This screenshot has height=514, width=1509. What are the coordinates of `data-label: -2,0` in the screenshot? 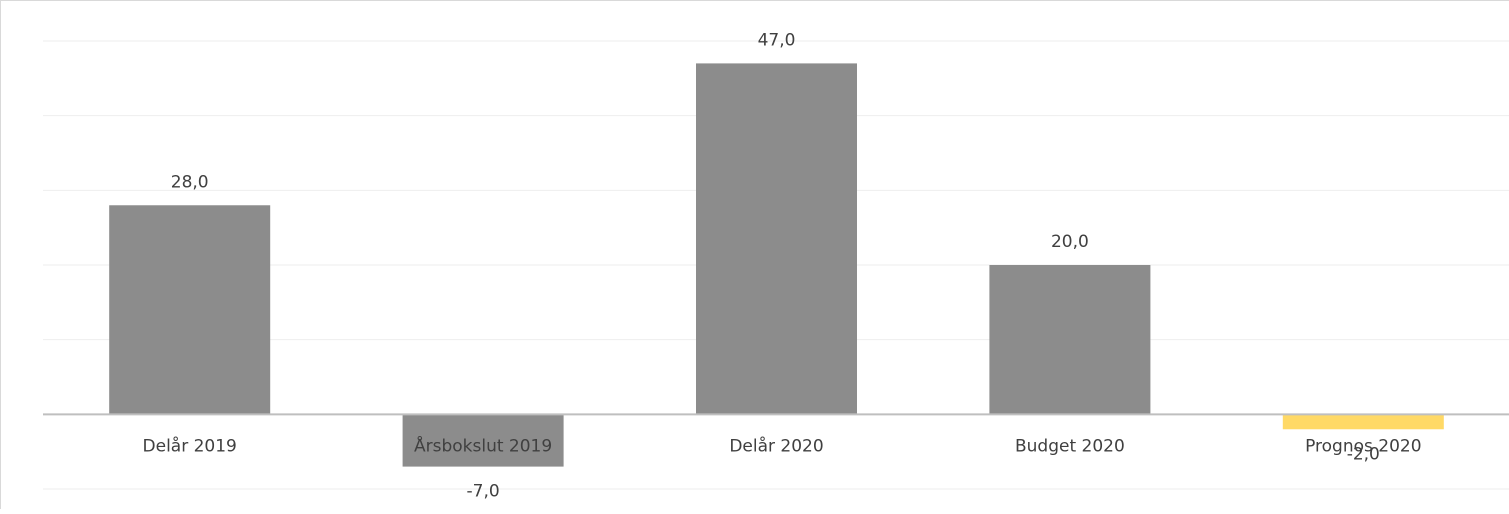 It's located at (1363, 454).